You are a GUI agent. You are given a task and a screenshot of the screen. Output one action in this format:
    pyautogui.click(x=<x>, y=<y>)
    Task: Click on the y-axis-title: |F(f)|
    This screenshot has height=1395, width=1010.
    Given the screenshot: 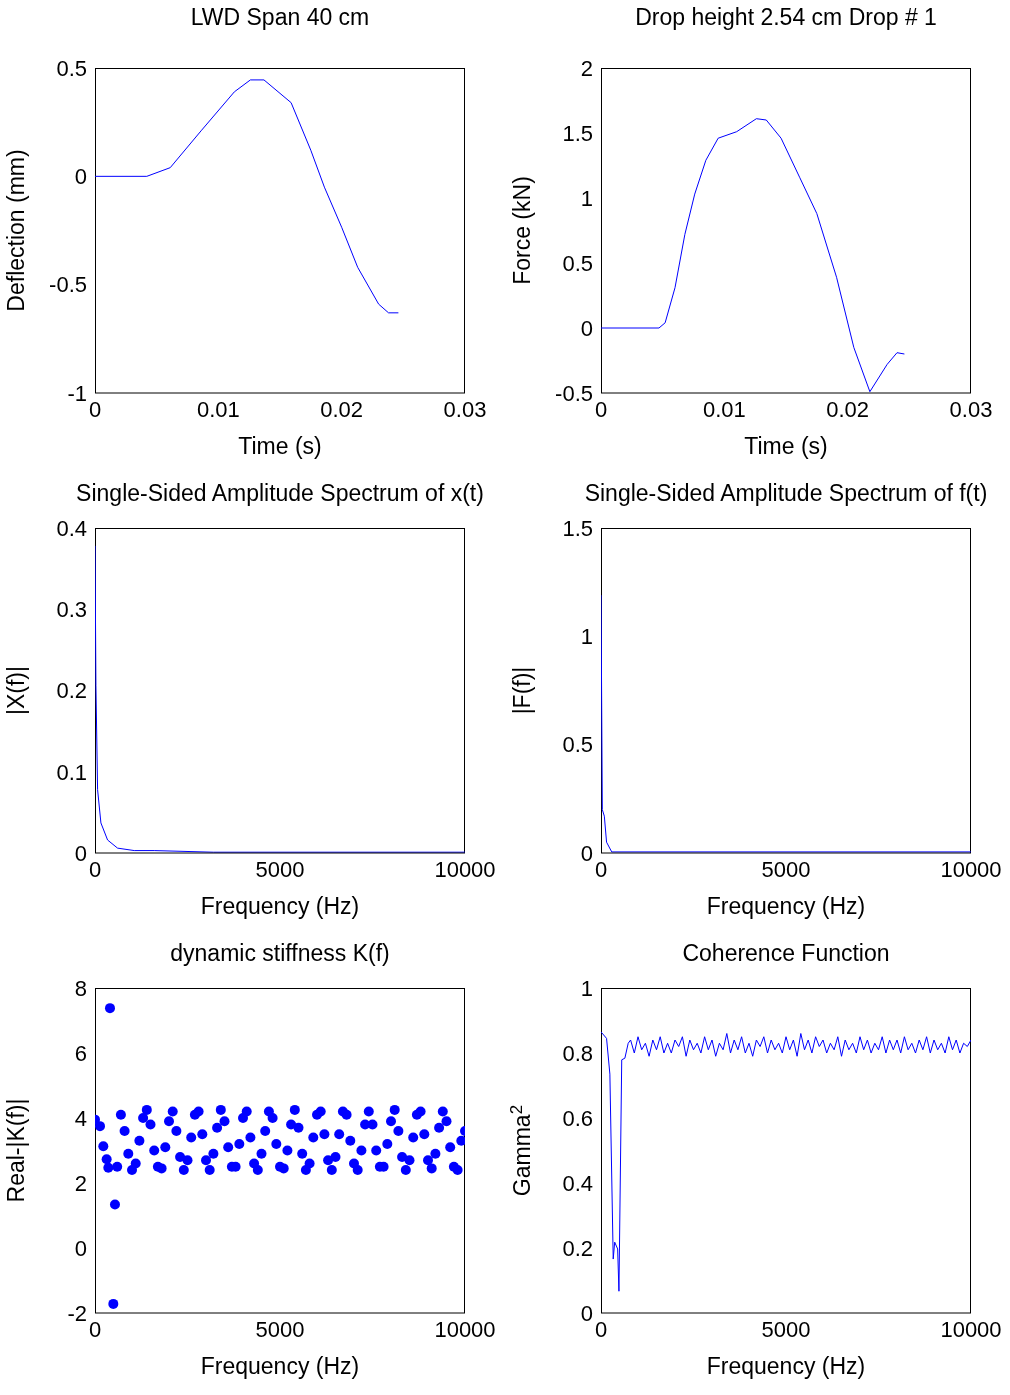 What is the action you would take?
    pyautogui.click(x=522, y=690)
    